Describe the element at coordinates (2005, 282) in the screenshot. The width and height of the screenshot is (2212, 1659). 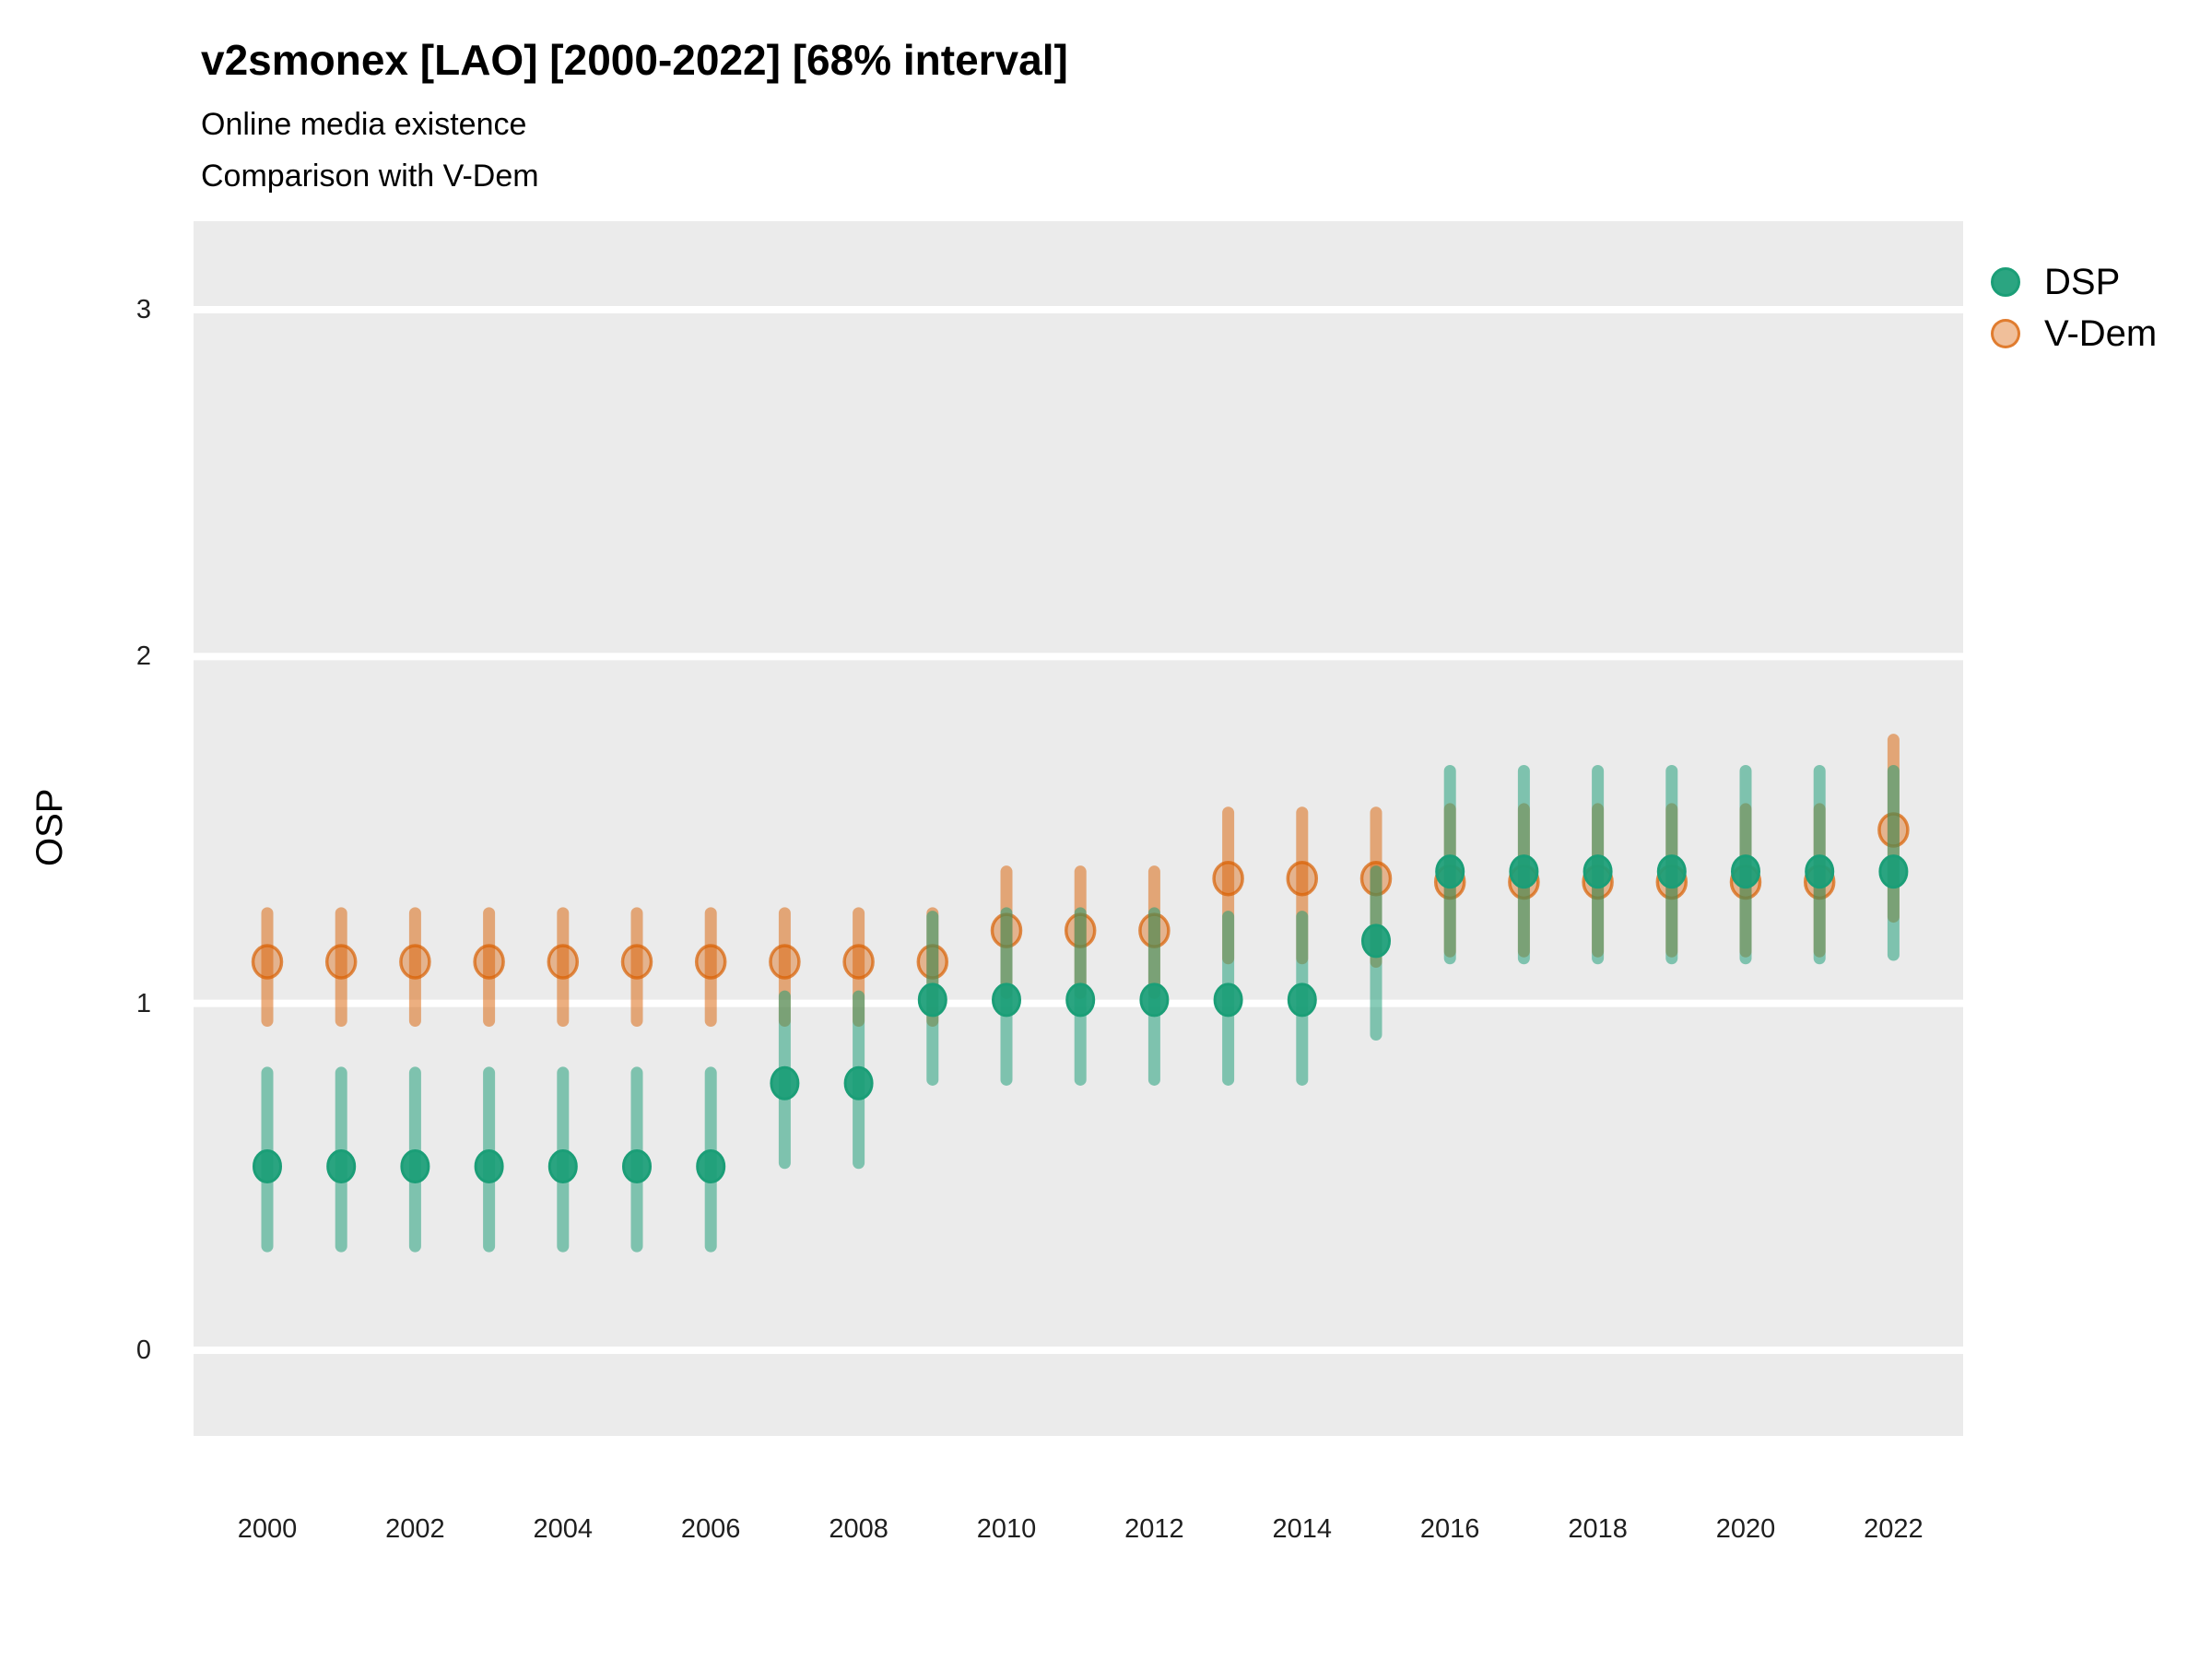
I see `dsp-point-icon` at that location.